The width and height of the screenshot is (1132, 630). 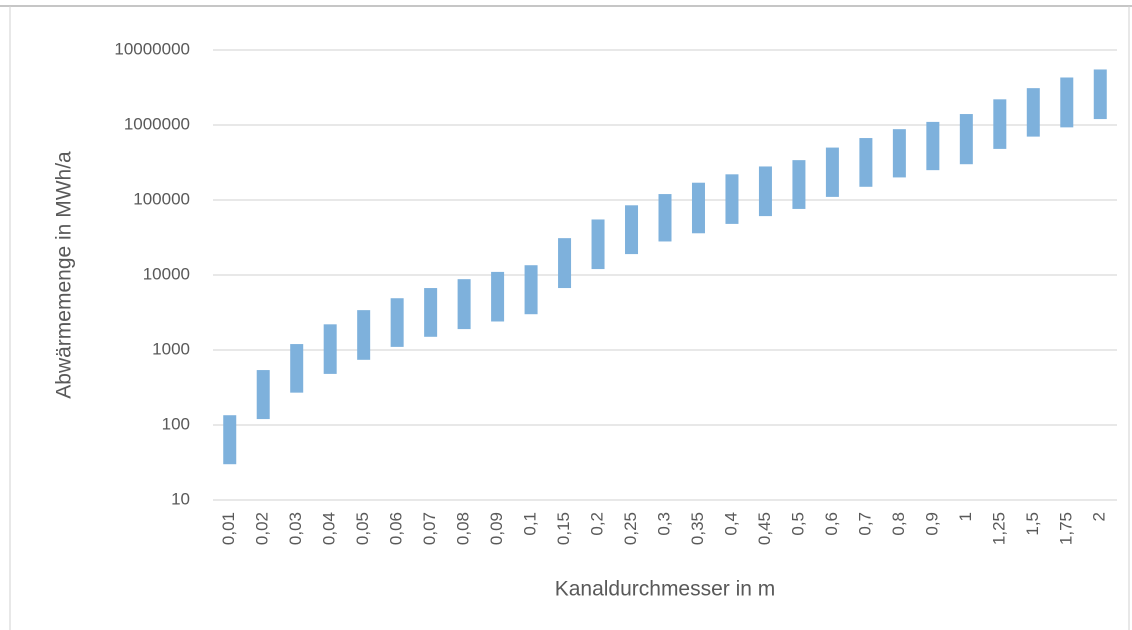 I want to click on x-tick-label: 0,6, so click(x=831, y=524).